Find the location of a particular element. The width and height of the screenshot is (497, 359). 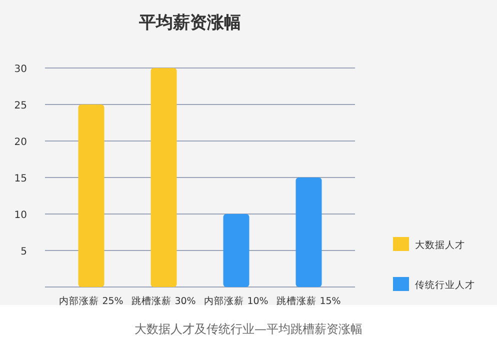

legend-label: 传统行业人才 is located at coordinates (445, 285).